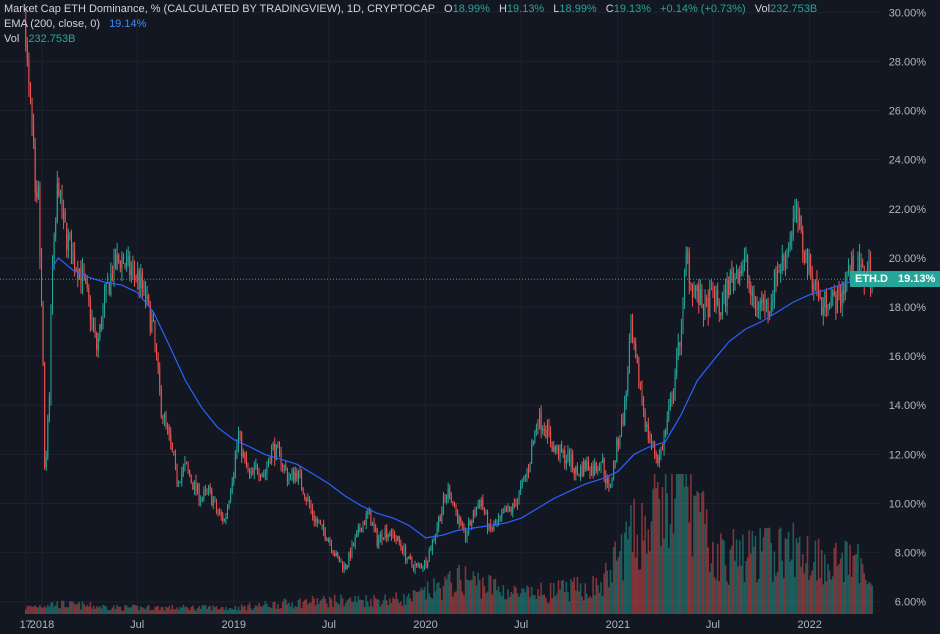  Describe the element at coordinates (39, 39) in the screenshot. I see `legend-volume: Vol 232.753B` at that location.